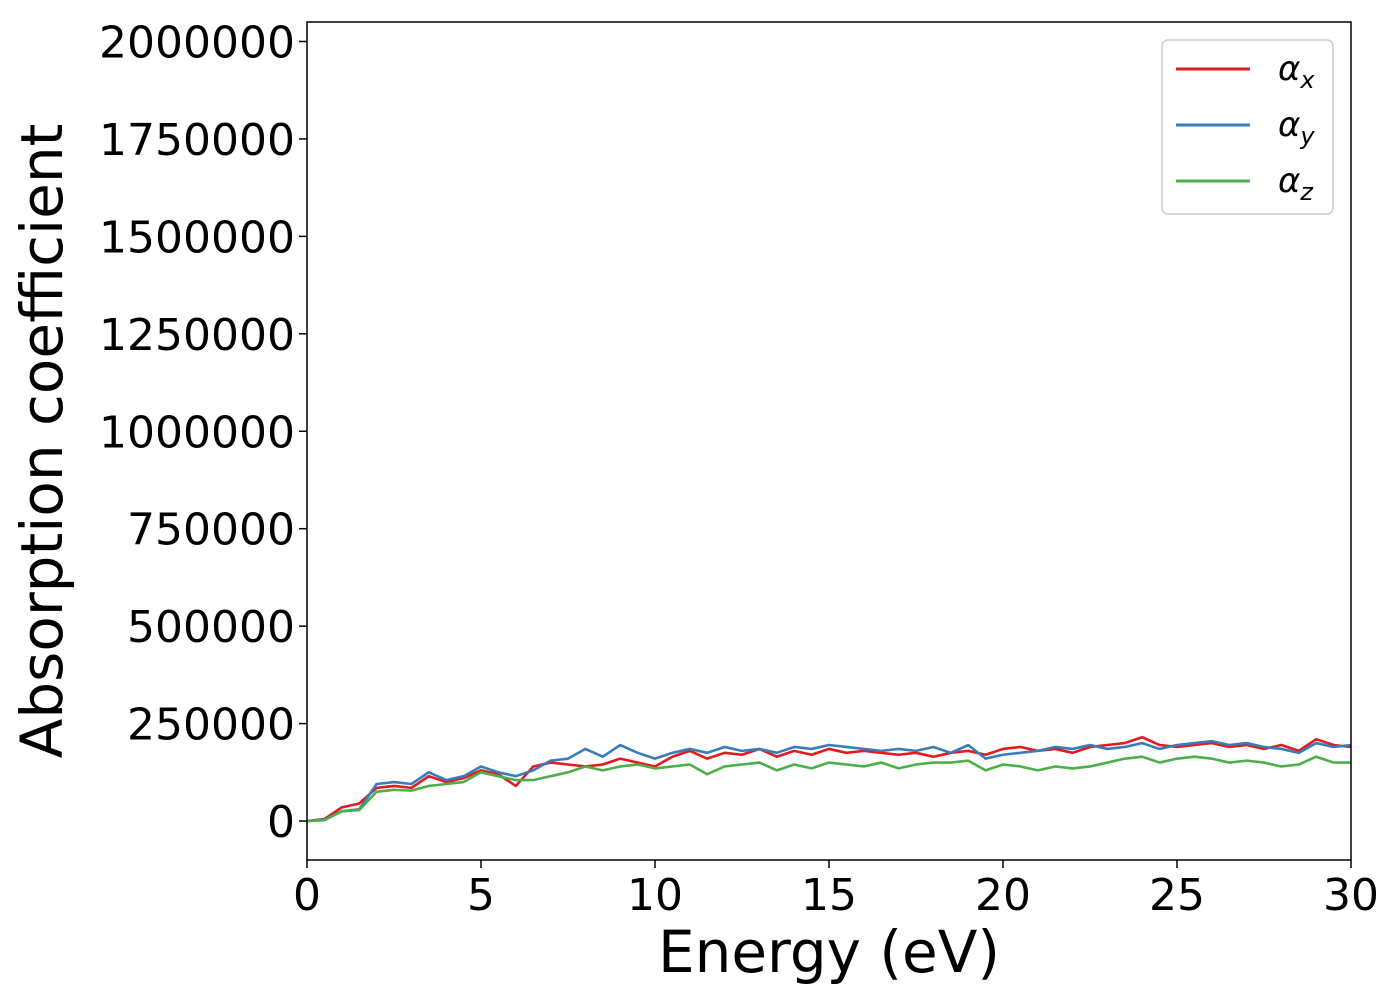 Image resolution: width=1400 pixels, height=1000 pixels. I want to click on x-axis: 0 5 10 15 20 25 30, so click(836, 890).